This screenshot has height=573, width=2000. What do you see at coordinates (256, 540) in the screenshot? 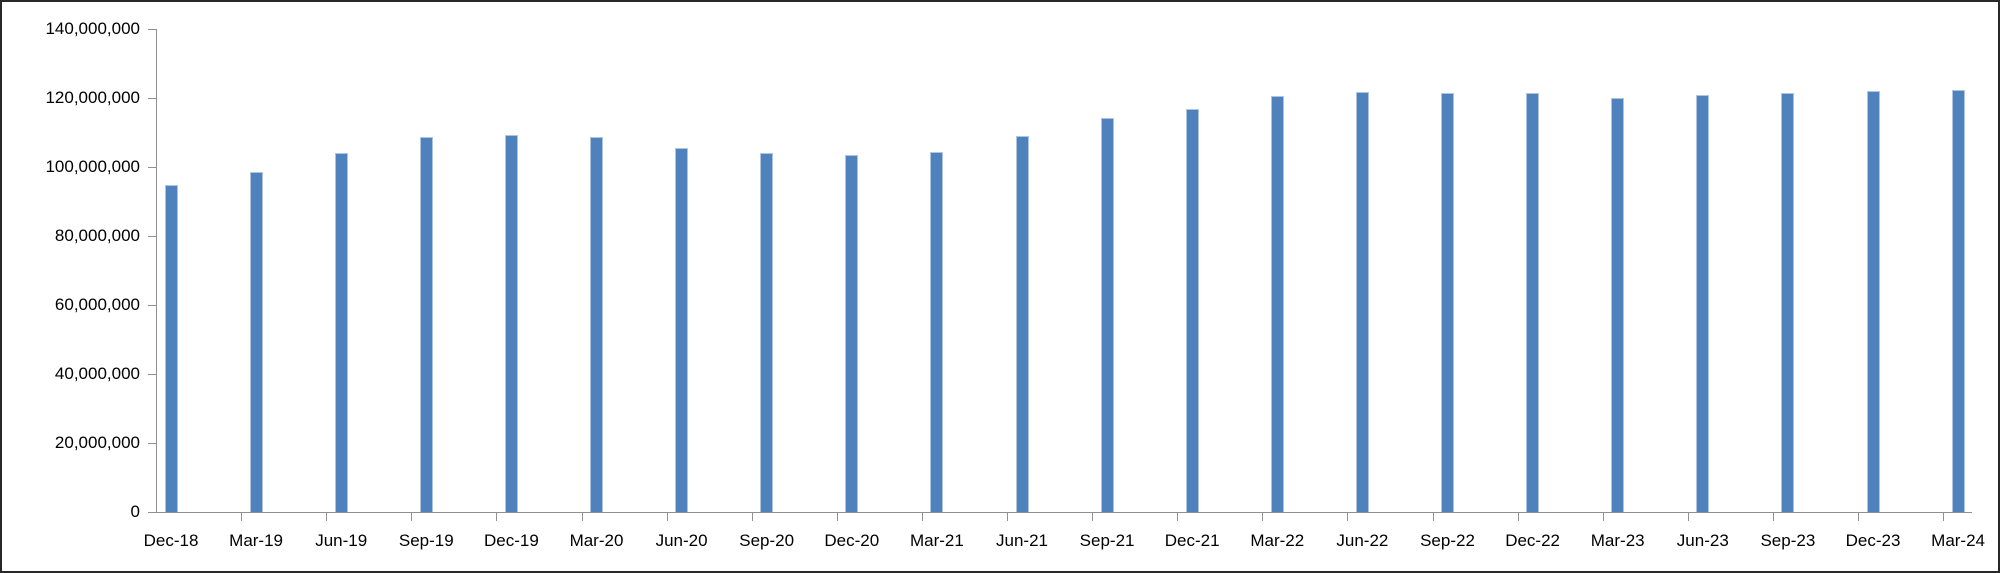
I see `x-axis-label: Mar-19` at bounding box center [256, 540].